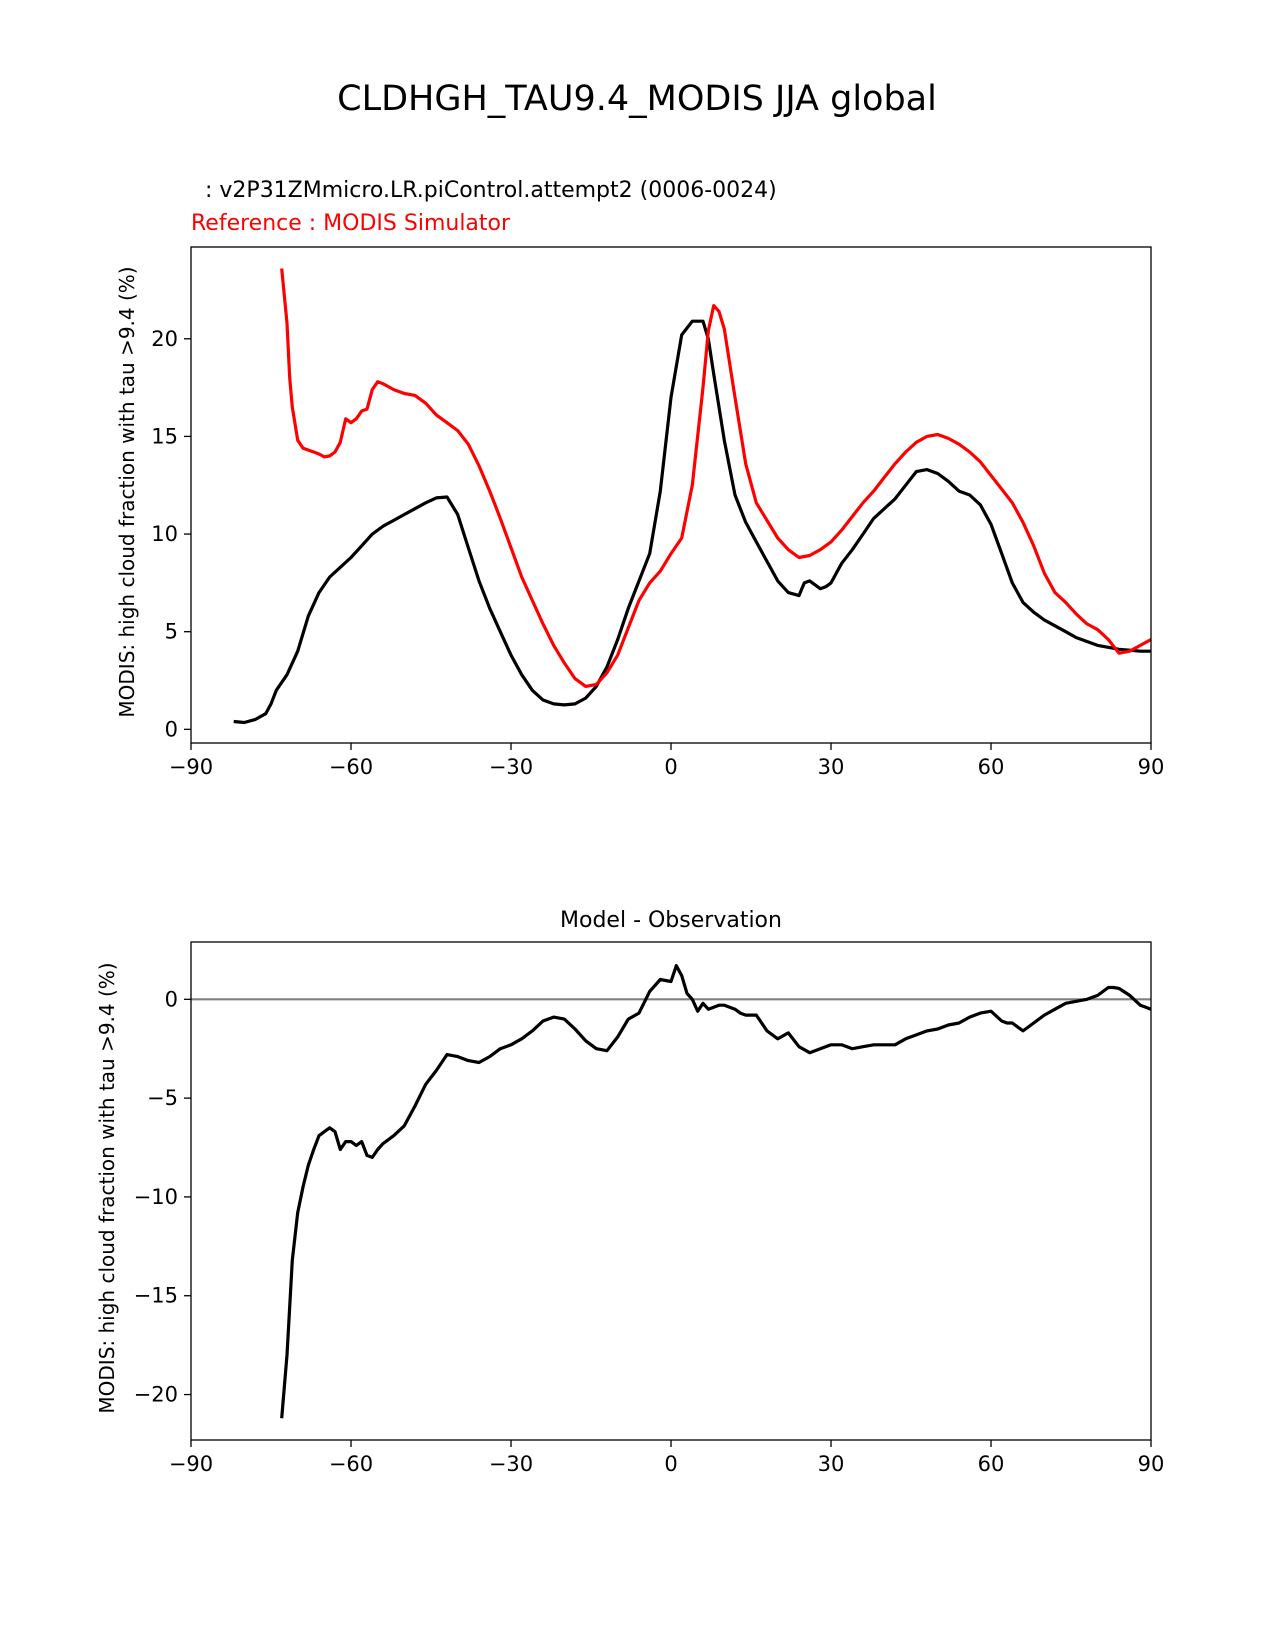  What do you see at coordinates (156, 1197) in the screenshot?
I see `bottom-ytick-label: −10` at bounding box center [156, 1197].